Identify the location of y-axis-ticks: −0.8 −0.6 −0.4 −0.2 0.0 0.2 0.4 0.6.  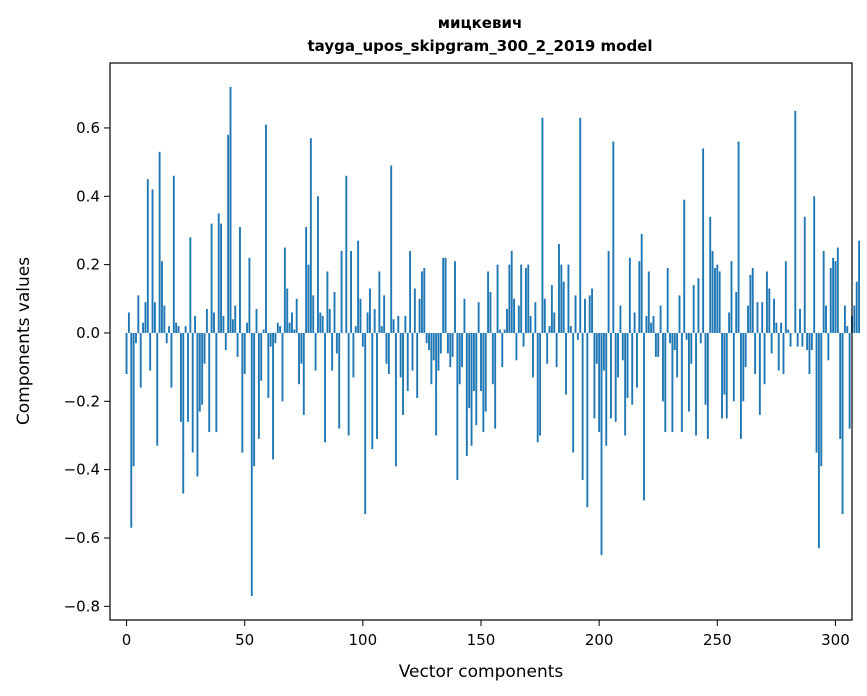
(87, 367).